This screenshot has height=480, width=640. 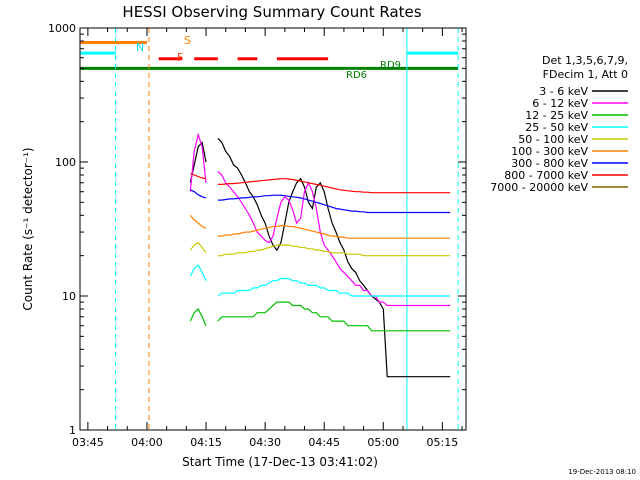 What do you see at coordinates (560, 103) in the screenshot?
I see `legend-entry-label: 6 - 12 keV` at bounding box center [560, 103].